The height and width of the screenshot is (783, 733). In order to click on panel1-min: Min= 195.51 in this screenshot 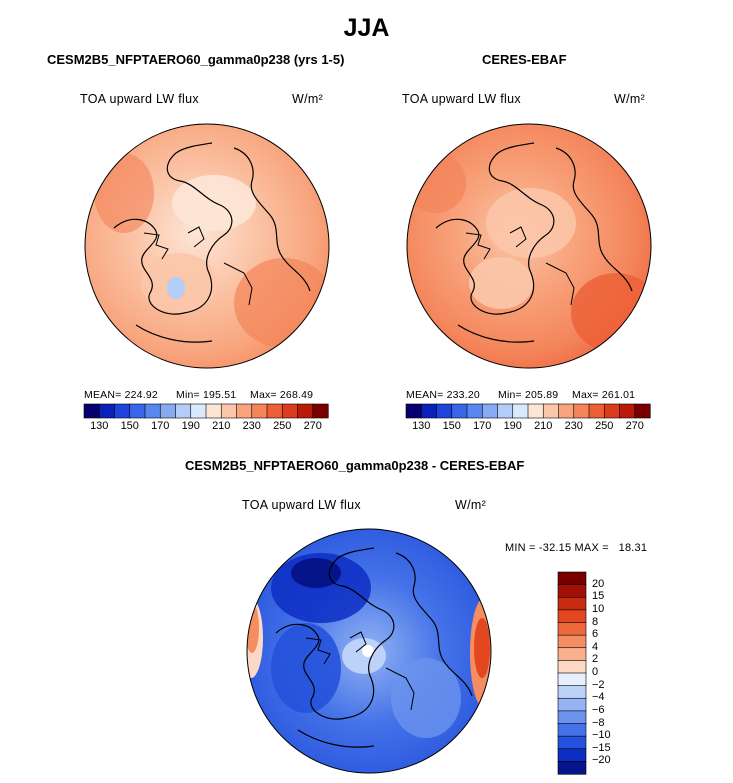, I will do `click(206, 395)`.